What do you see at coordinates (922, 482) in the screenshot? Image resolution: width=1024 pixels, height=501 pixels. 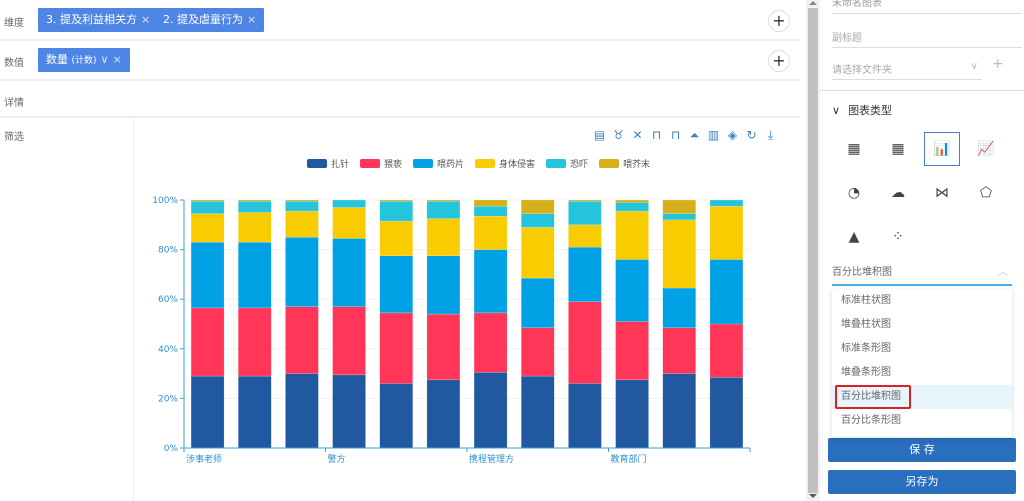 I see `save-as-button: 另存为` at bounding box center [922, 482].